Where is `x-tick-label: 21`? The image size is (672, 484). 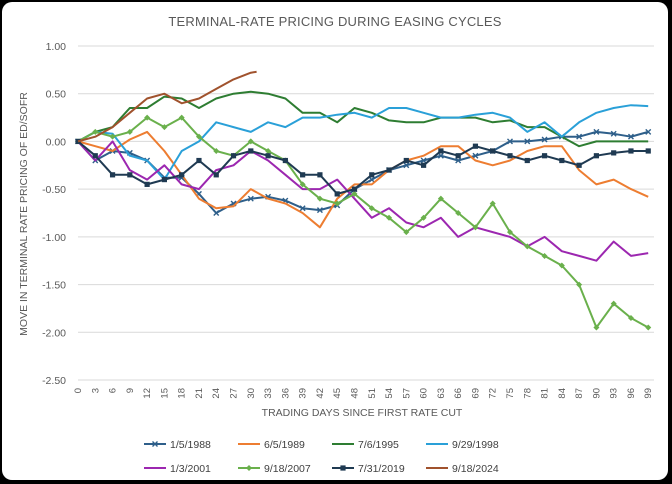
x-tick-label: 21 is located at coordinates (199, 393).